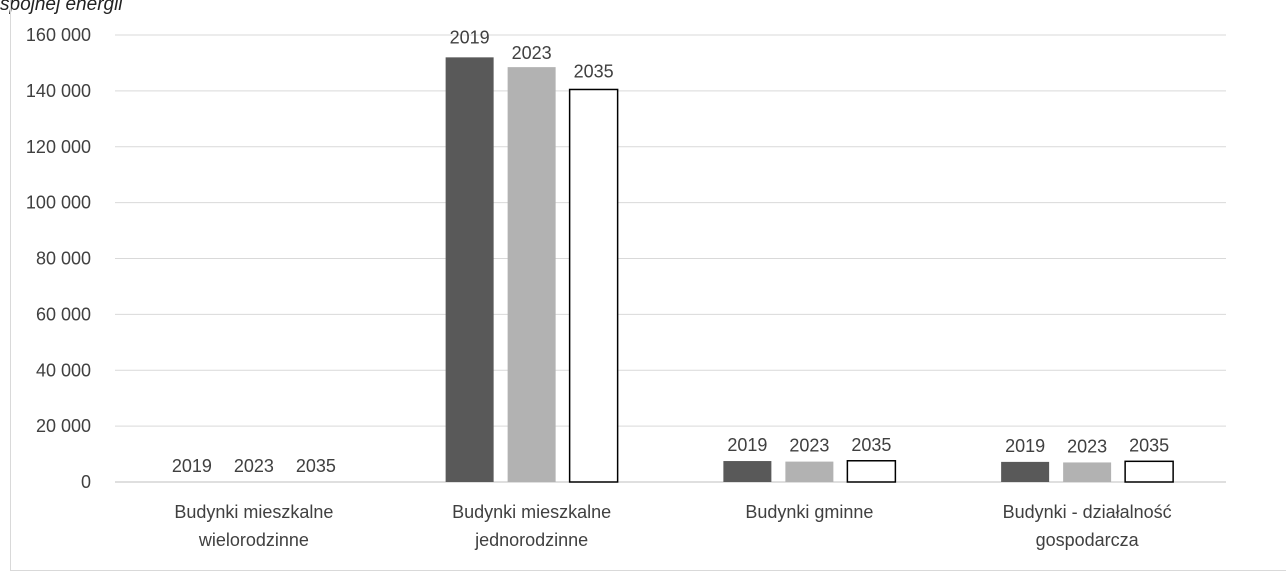 This screenshot has height=572, width=1287. What do you see at coordinates (58, 91) in the screenshot?
I see `y-tick-label: 140 000` at bounding box center [58, 91].